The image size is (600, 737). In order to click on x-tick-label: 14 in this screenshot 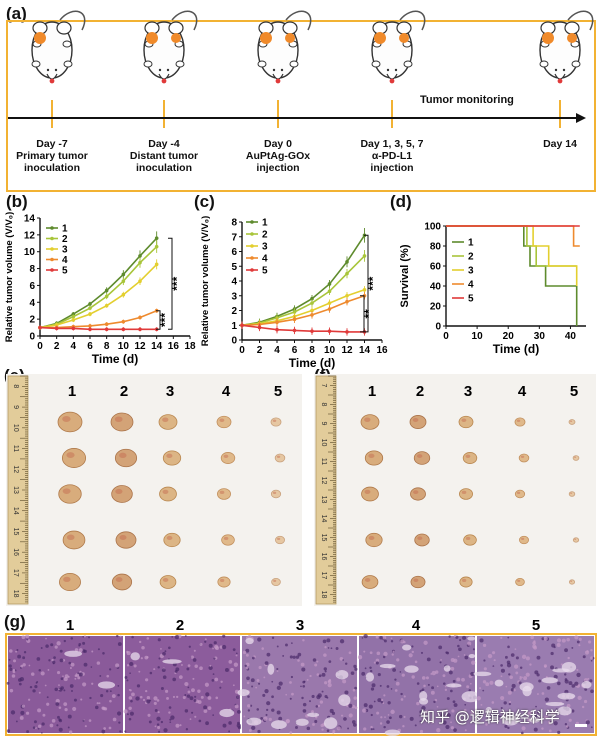, I will do `click(157, 346)`.